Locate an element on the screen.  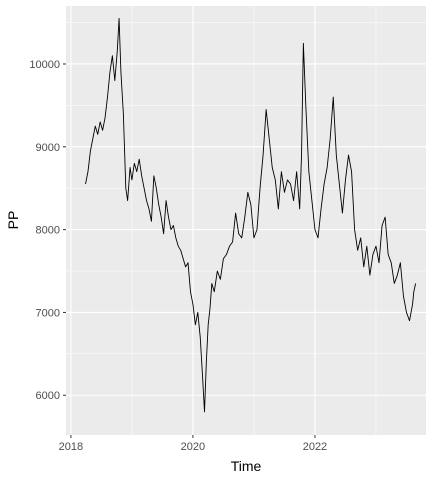
x-axis-title: Time is located at coordinates (246, 466).